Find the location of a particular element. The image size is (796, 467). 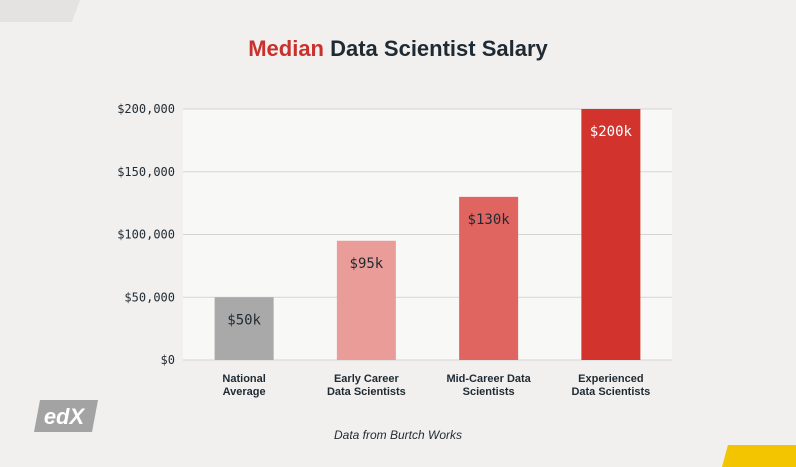

edx-logo-text: edX is located at coordinates (65, 416).